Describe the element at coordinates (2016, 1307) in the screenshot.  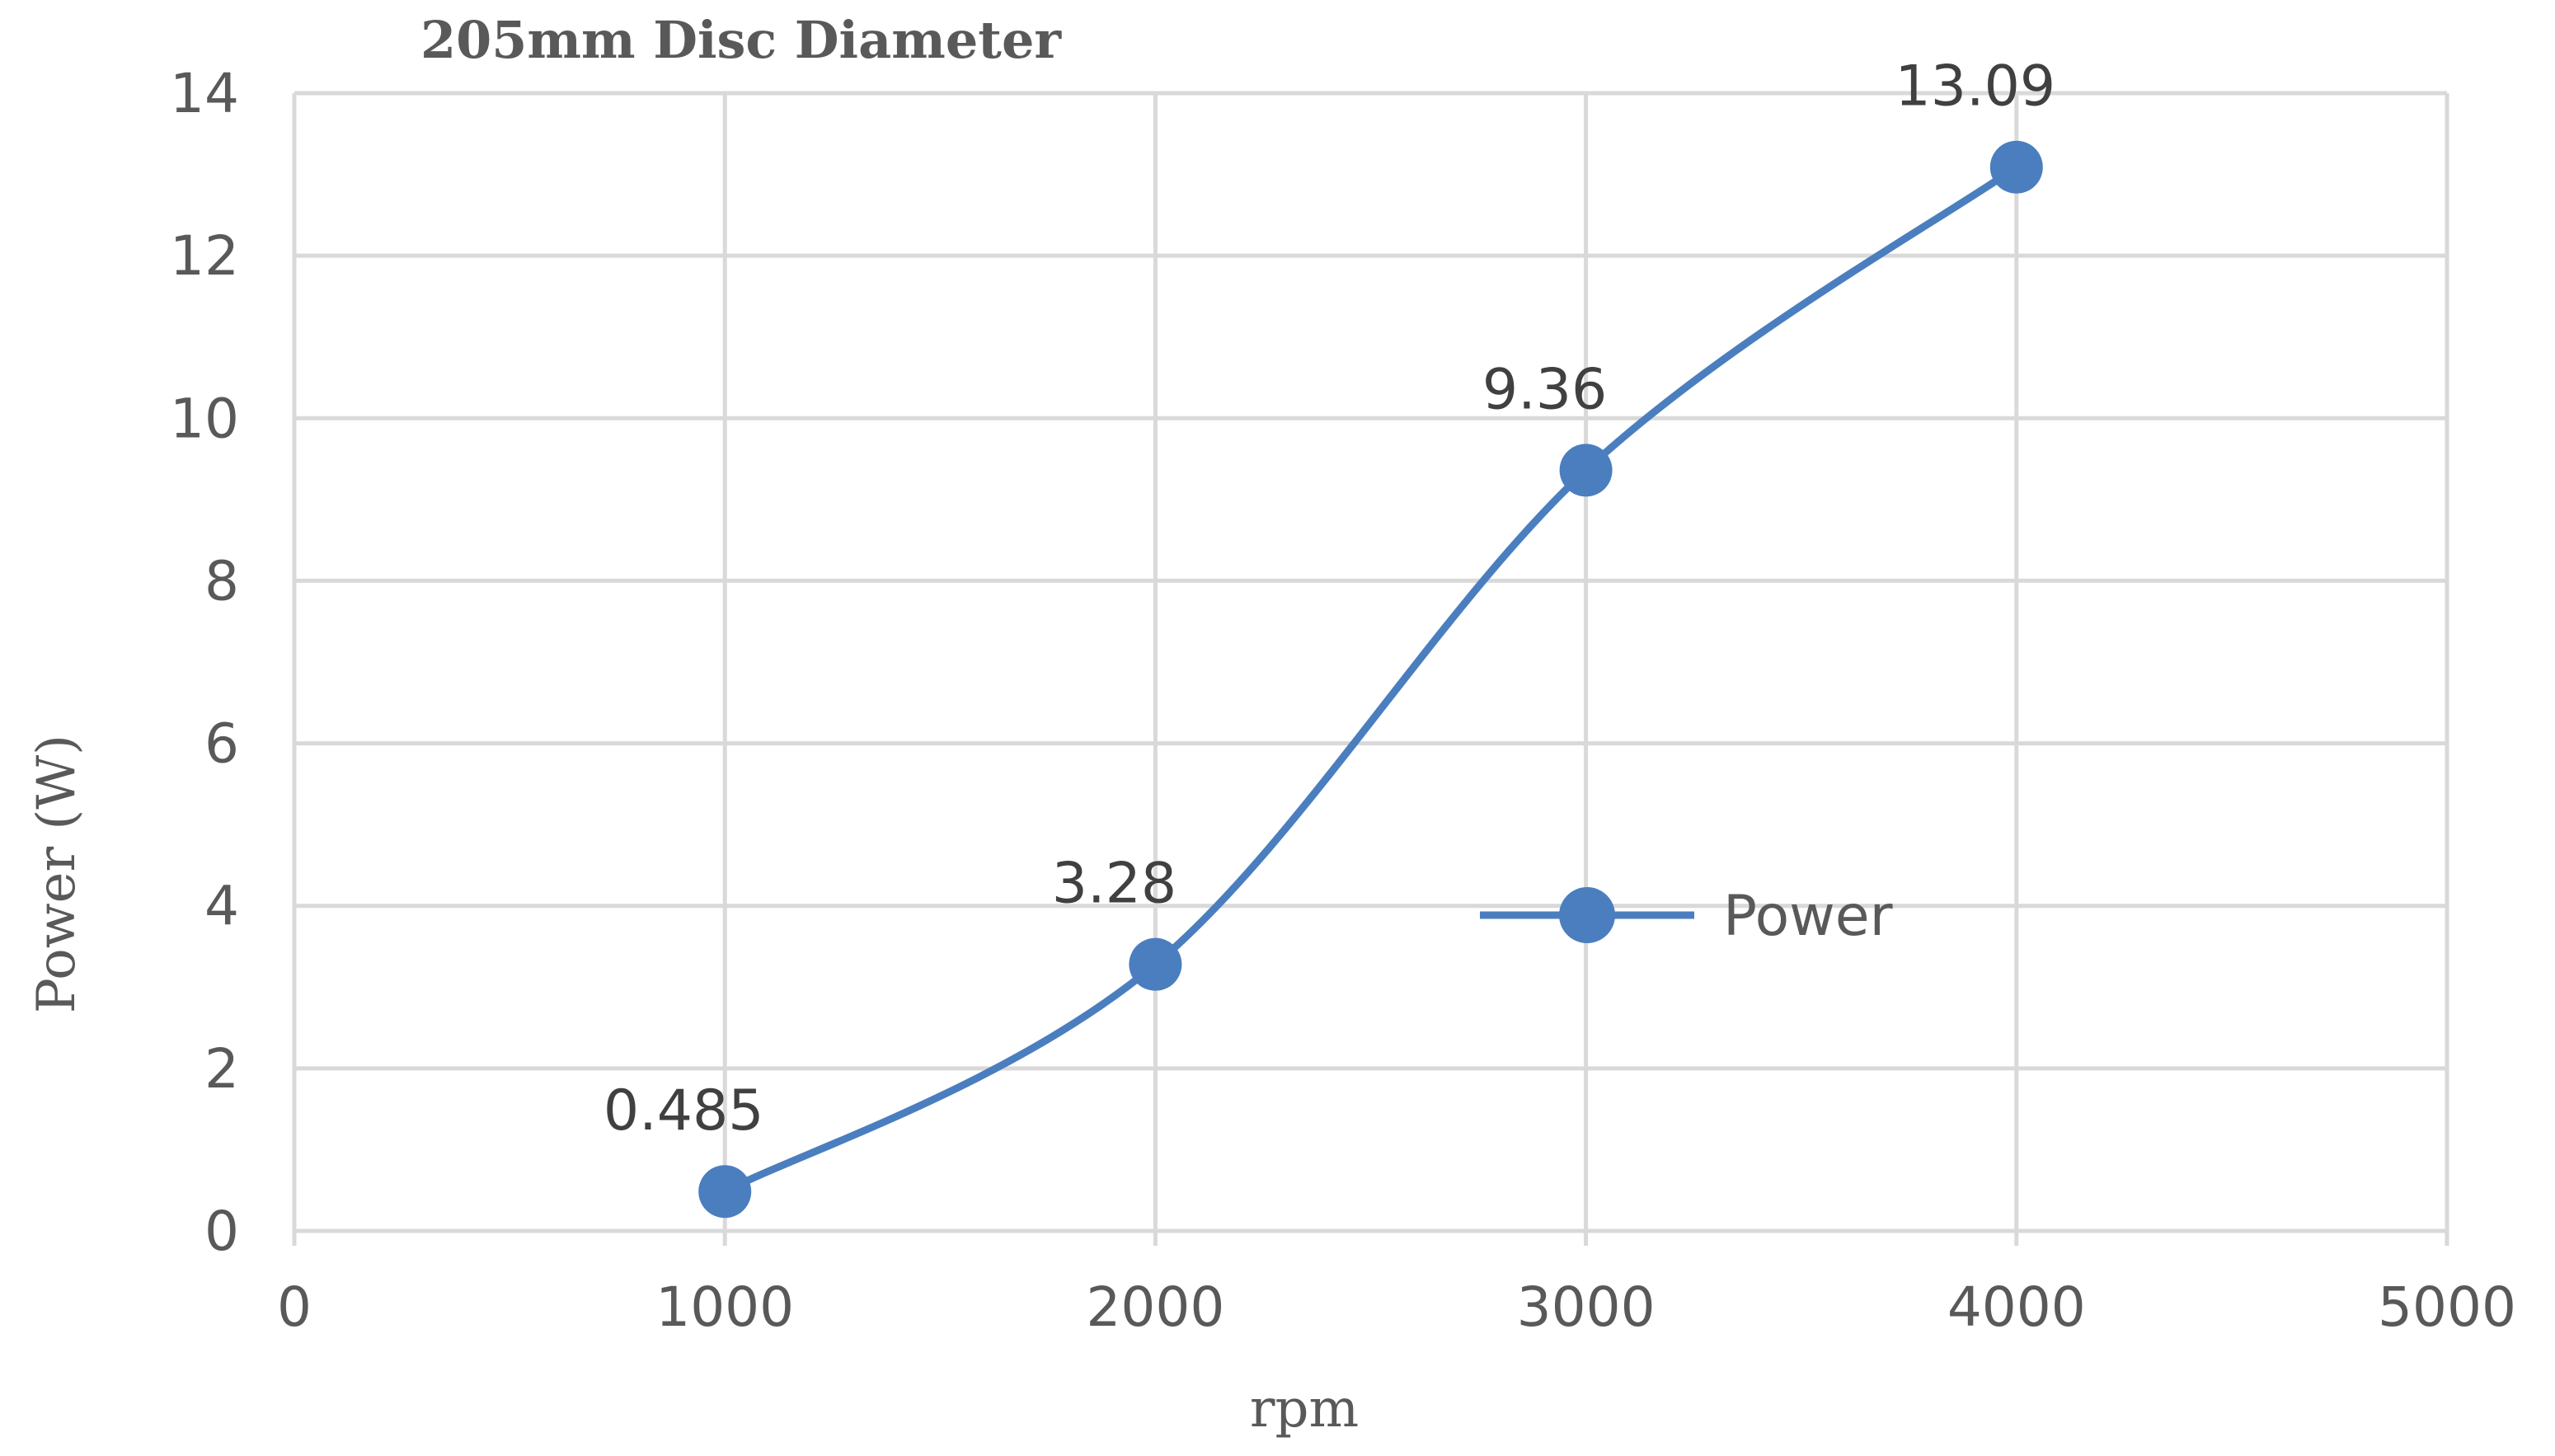
I see `x-tick-label: 4000` at that location.